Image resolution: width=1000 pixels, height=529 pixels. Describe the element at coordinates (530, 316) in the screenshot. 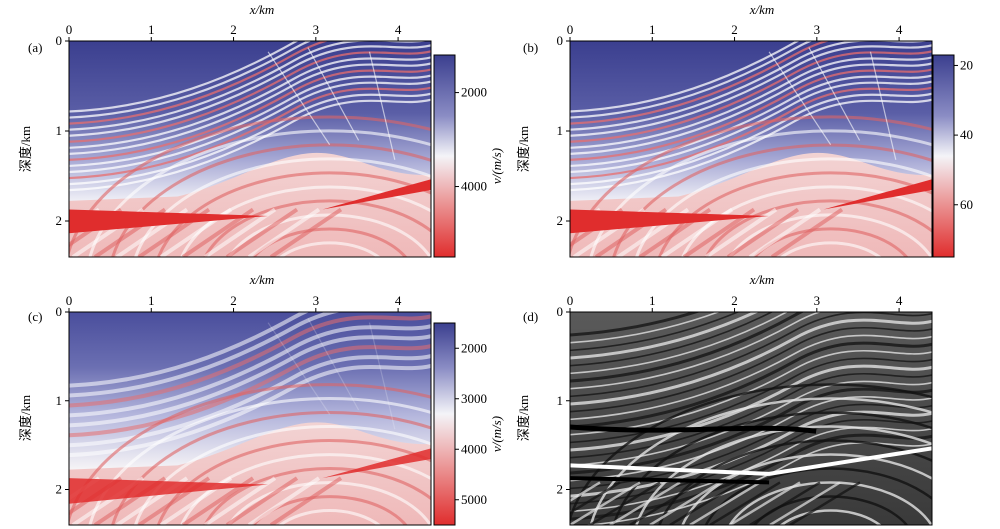

I see `panel-label: (d)` at that location.